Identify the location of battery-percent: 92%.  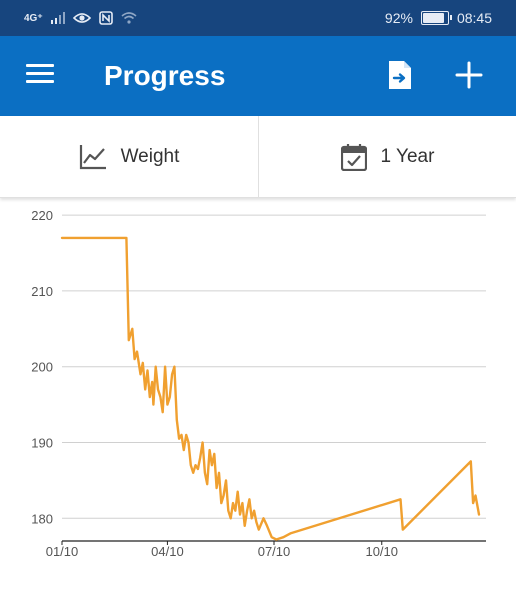
(398, 18).